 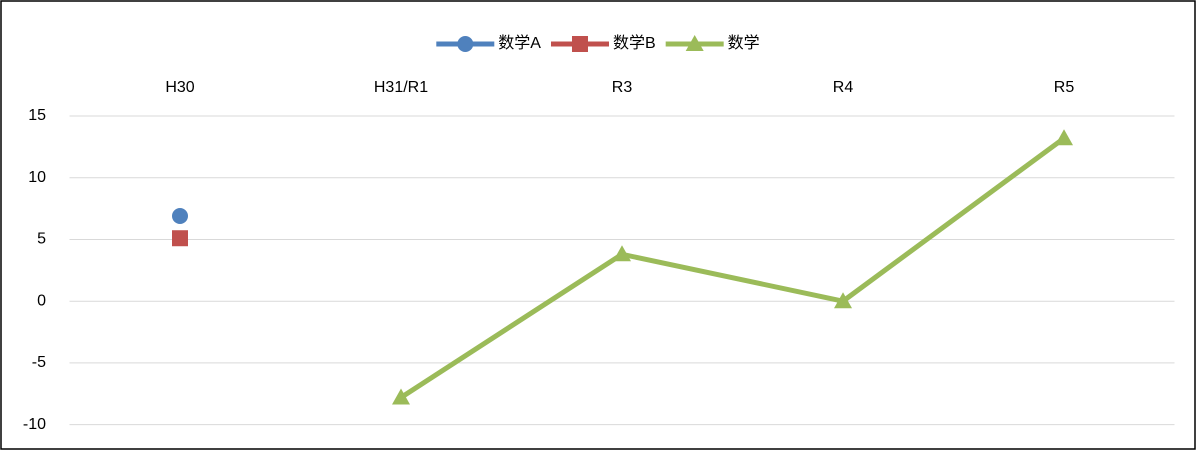 I want to click on x-tick-label: H30, so click(x=179, y=87).